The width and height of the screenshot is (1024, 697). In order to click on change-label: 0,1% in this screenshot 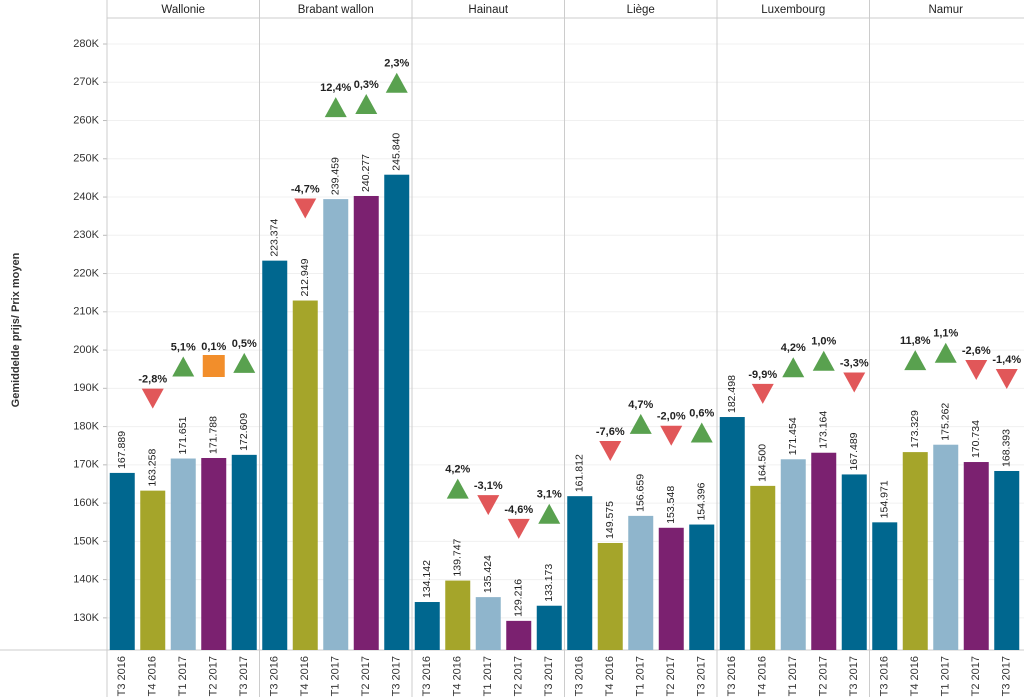, I will do `click(213, 347)`.